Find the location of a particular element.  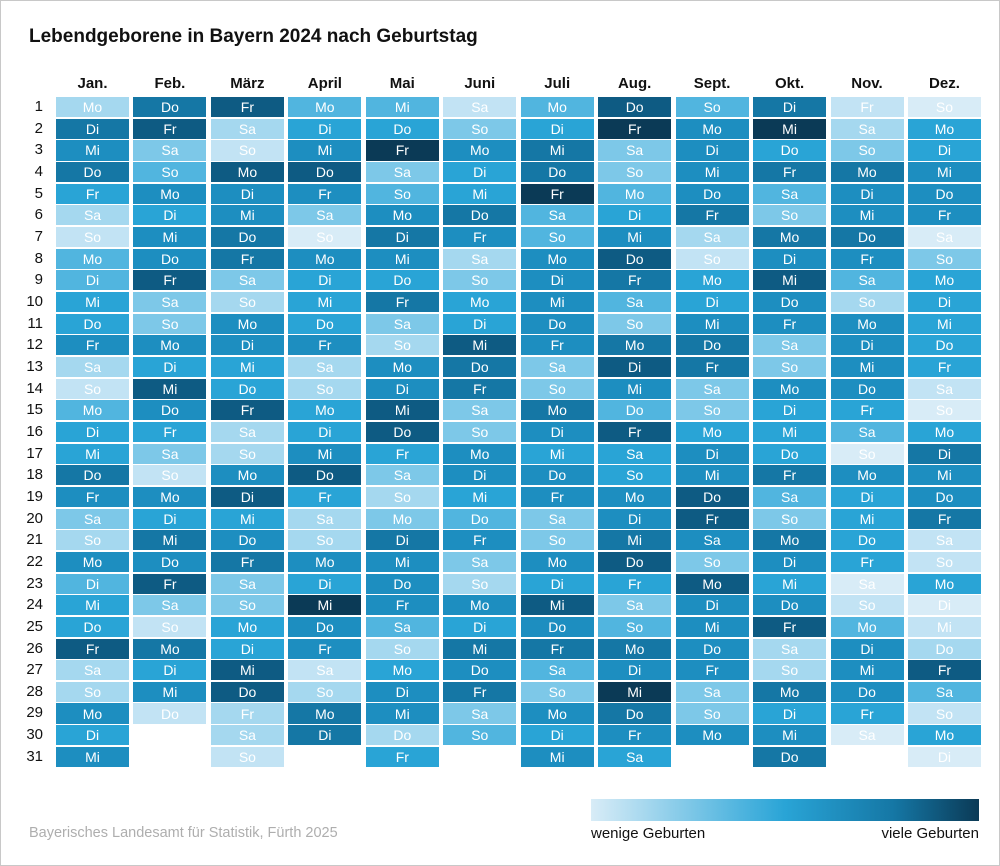

row-label: 29 is located at coordinates (34, 713).